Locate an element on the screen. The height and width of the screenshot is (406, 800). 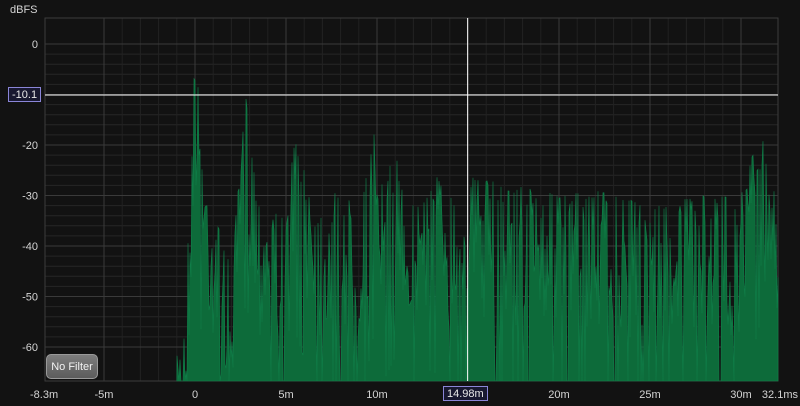
x-tick-label: 10m is located at coordinates (376, 395).